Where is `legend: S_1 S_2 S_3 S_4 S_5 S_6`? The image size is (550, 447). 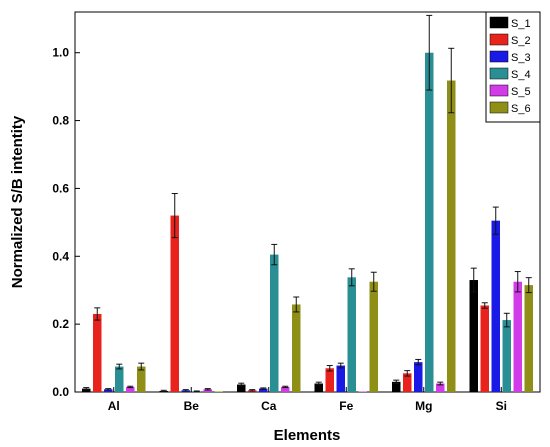 legend: S_1 S_2 S_3 S_4 S_5 S_6 is located at coordinates (513, 67).